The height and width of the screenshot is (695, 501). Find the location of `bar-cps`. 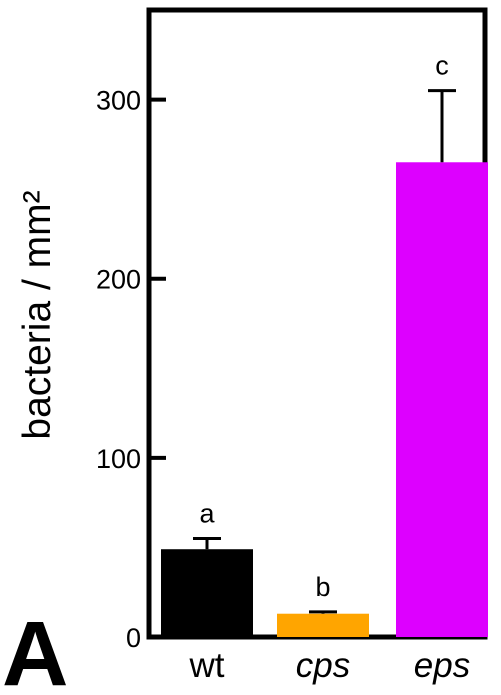

bar-cps is located at coordinates (323, 625).